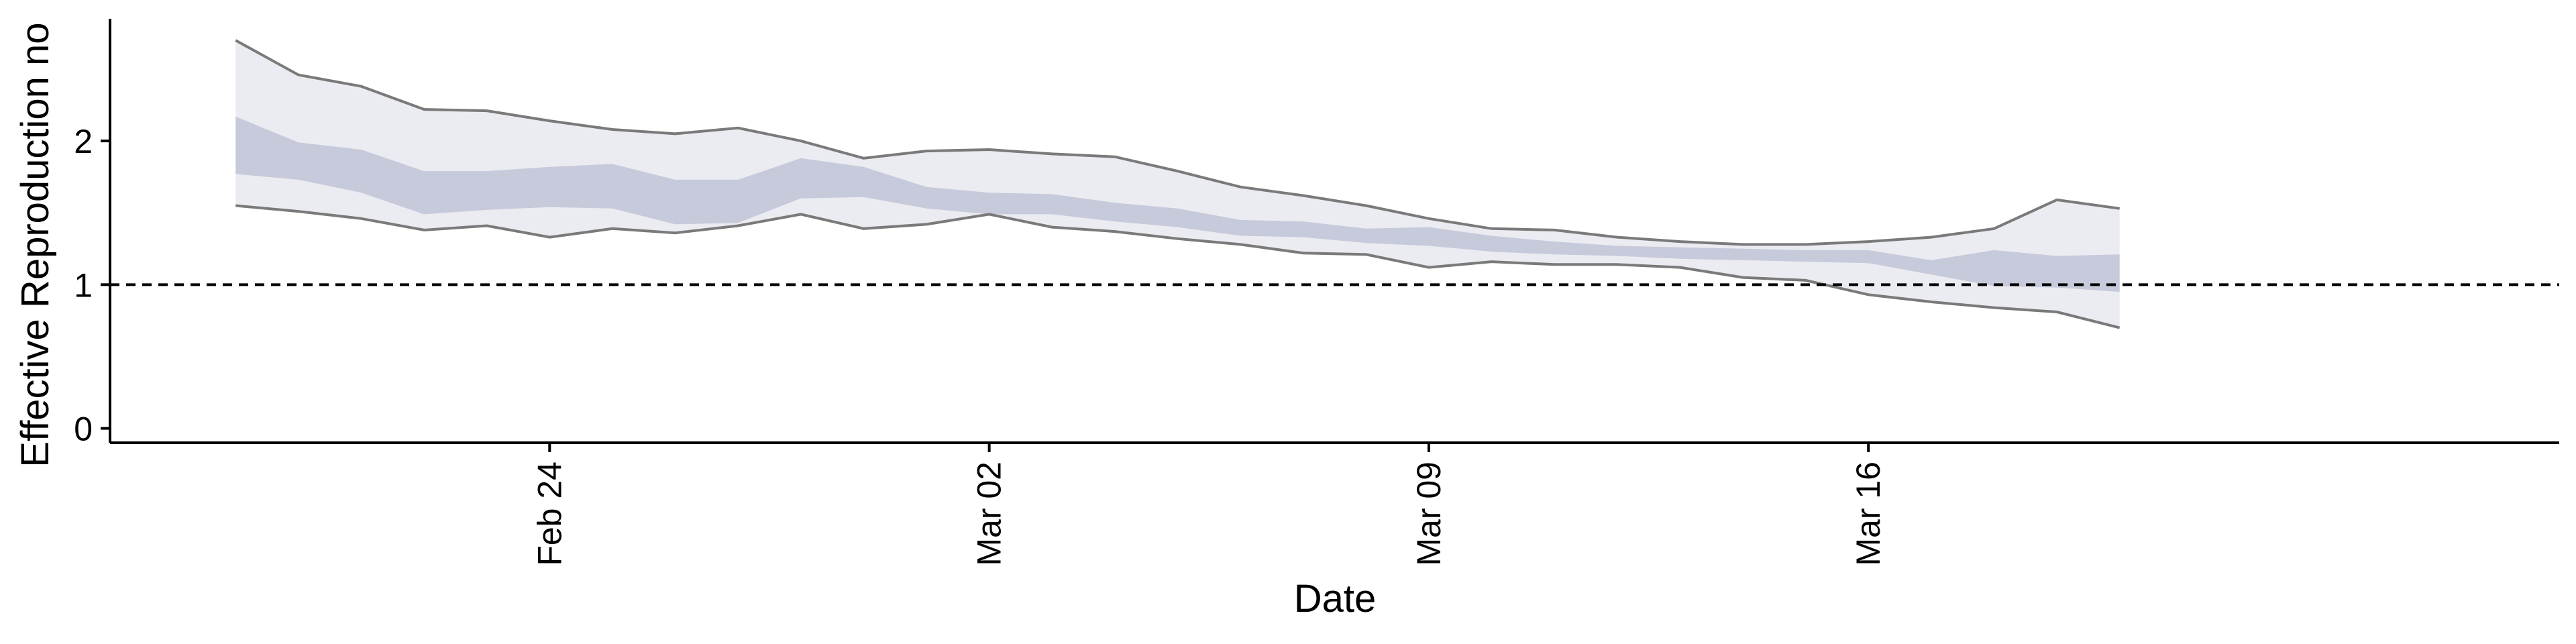 This screenshot has width=2576, height=644. What do you see at coordinates (35, 244) in the screenshot?
I see `y-axis-title: Effective Reproduction no` at bounding box center [35, 244].